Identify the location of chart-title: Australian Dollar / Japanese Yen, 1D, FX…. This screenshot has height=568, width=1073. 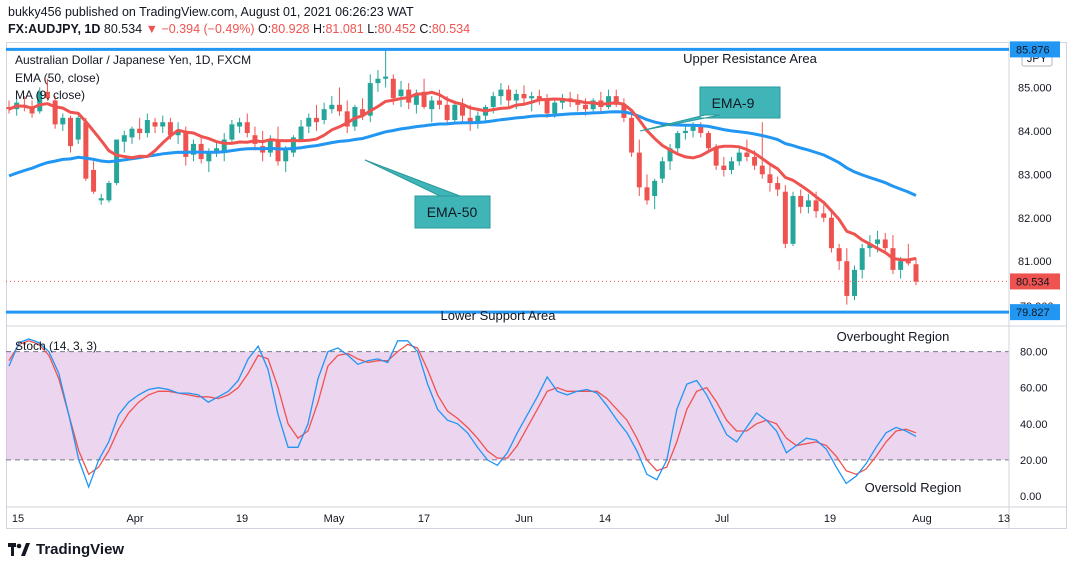
(133, 60).